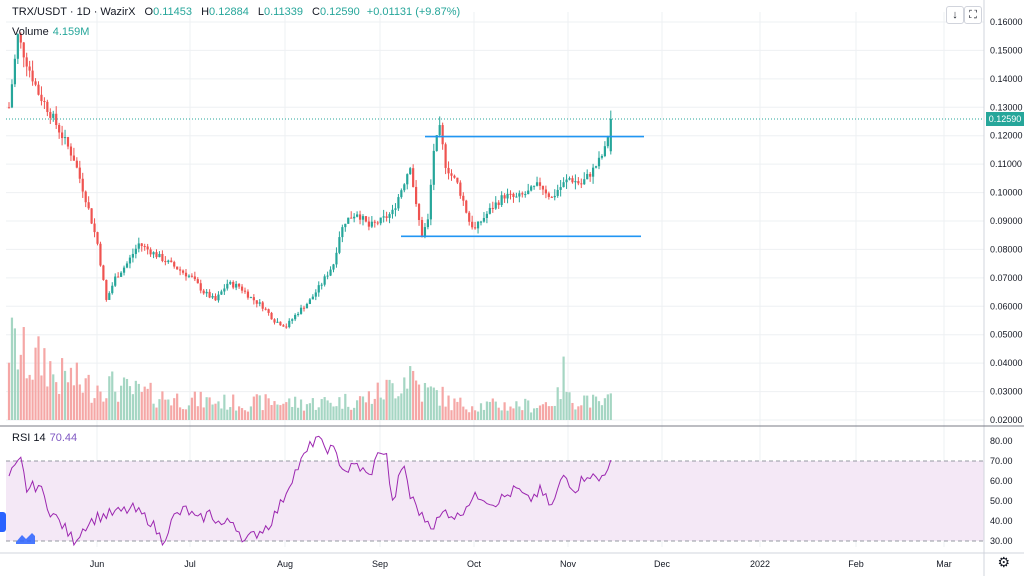 The width and height of the screenshot is (1024, 576). What do you see at coordinates (1006, 107) in the screenshot?
I see `price-tick-label: 0.13000` at bounding box center [1006, 107].